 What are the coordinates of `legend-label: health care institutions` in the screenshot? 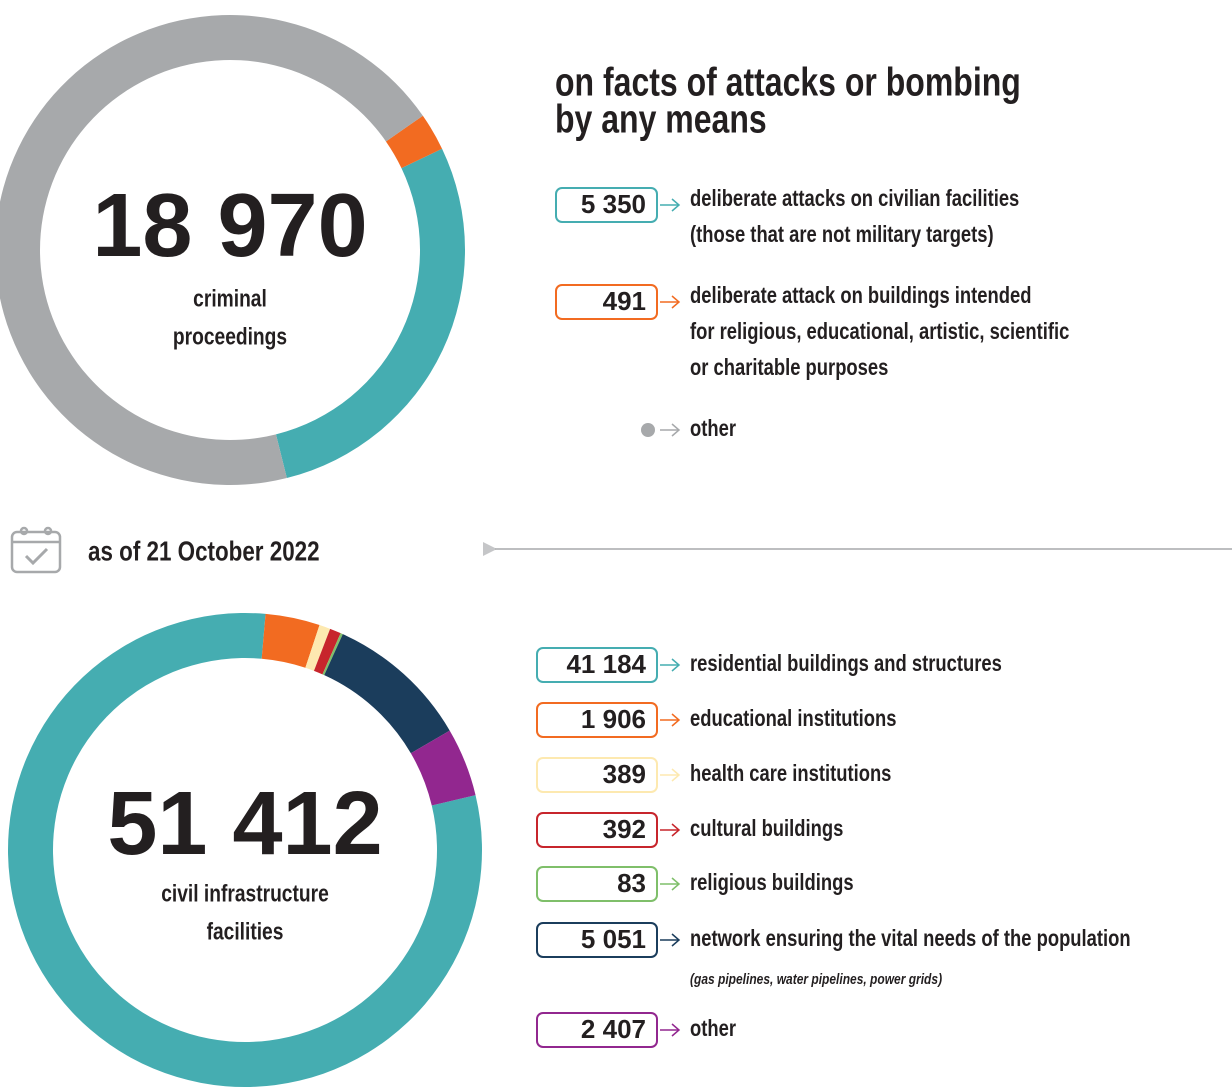 It's located at (790, 773).